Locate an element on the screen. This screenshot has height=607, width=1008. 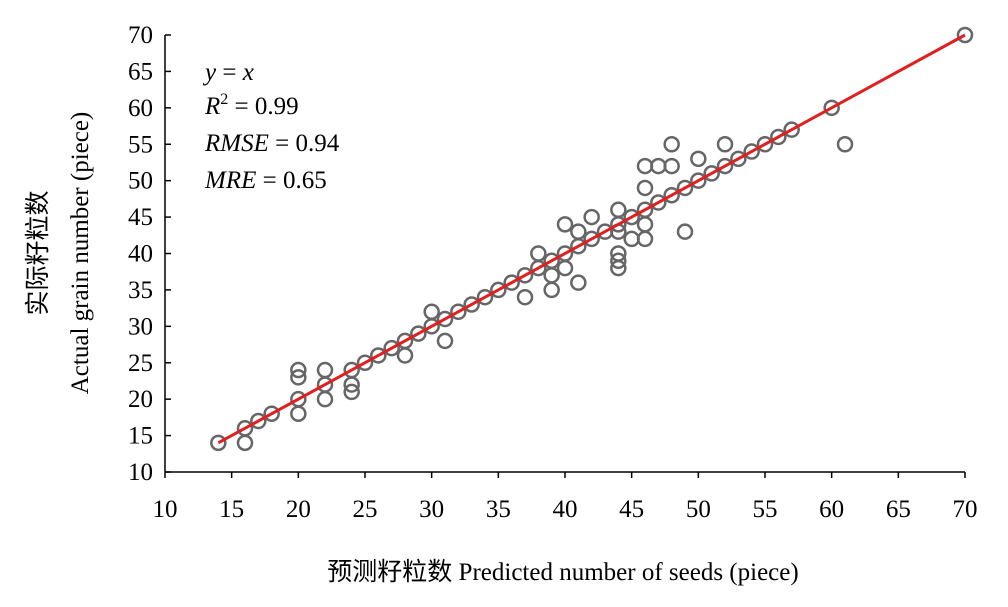
annot-y-var: y is located at coordinates (209, 72).